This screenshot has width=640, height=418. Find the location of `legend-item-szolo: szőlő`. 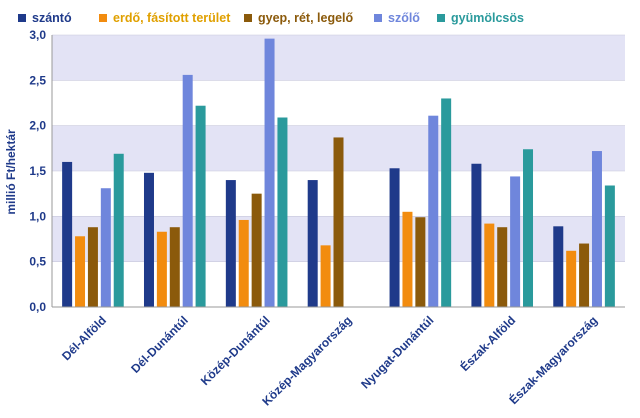

legend-item-szolo: szőlő is located at coordinates (397, 18).